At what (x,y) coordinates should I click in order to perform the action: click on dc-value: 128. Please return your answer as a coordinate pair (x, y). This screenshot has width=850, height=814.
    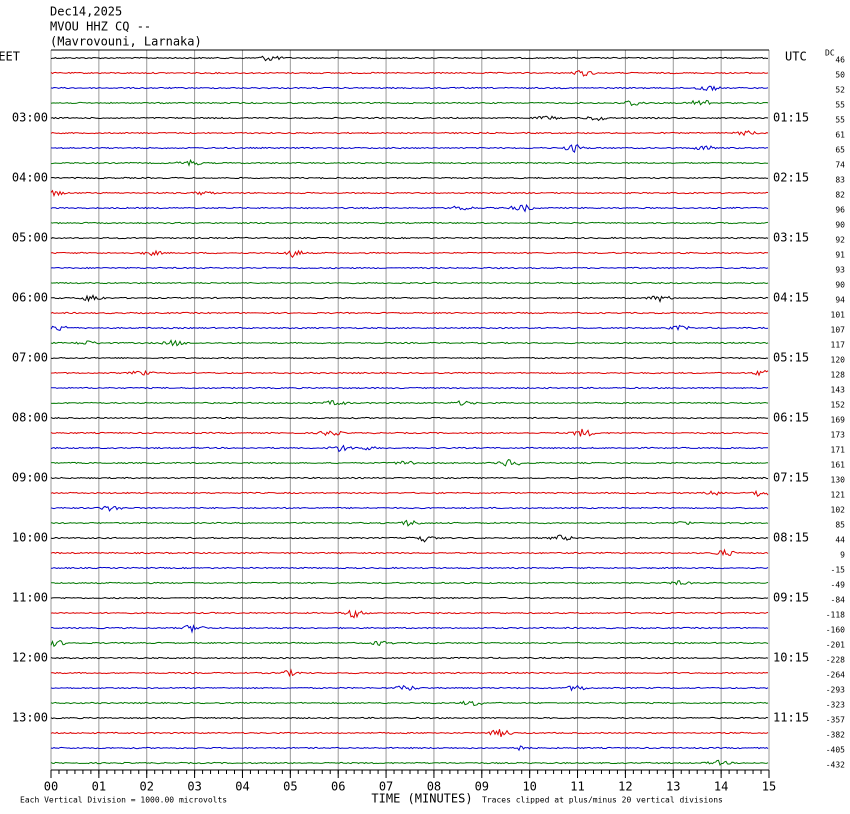
    Looking at the image, I should click on (838, 375).